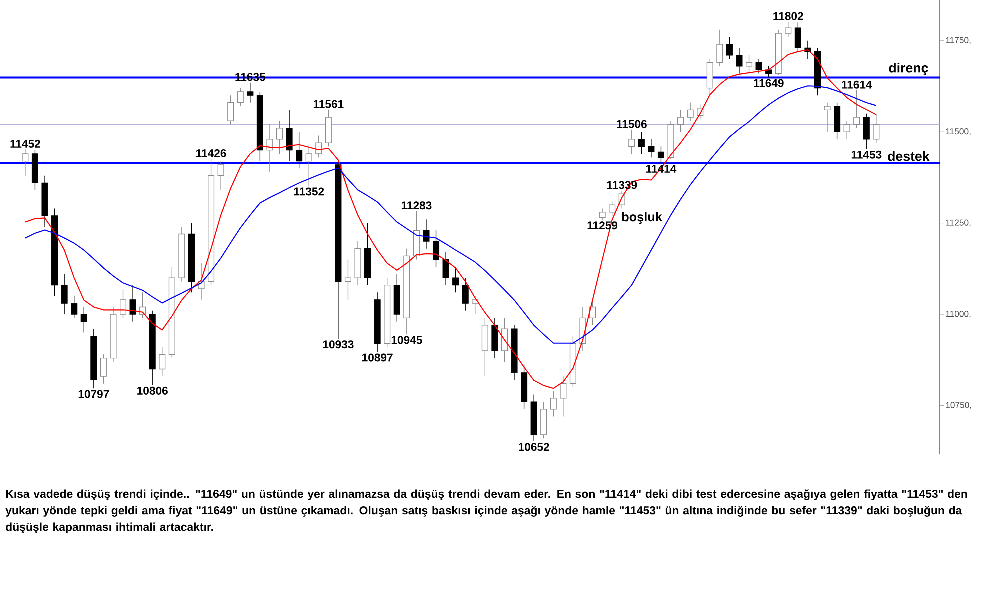 The image size is (1000, 589). Describe the element at coordinates (632, 124) in the screenshot. I see `annotation: 11506` at that location.